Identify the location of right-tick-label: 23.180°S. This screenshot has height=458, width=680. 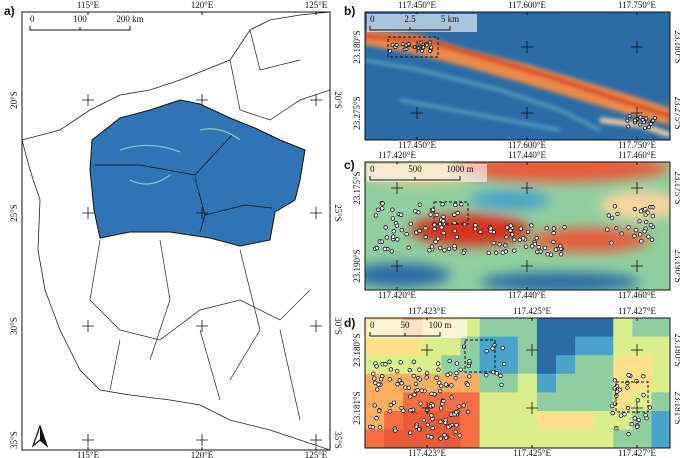
(676, 349).